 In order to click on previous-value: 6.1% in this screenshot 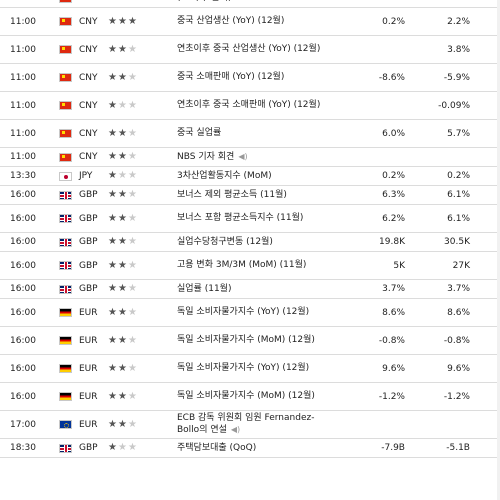, I will do `click(458, 195)`.